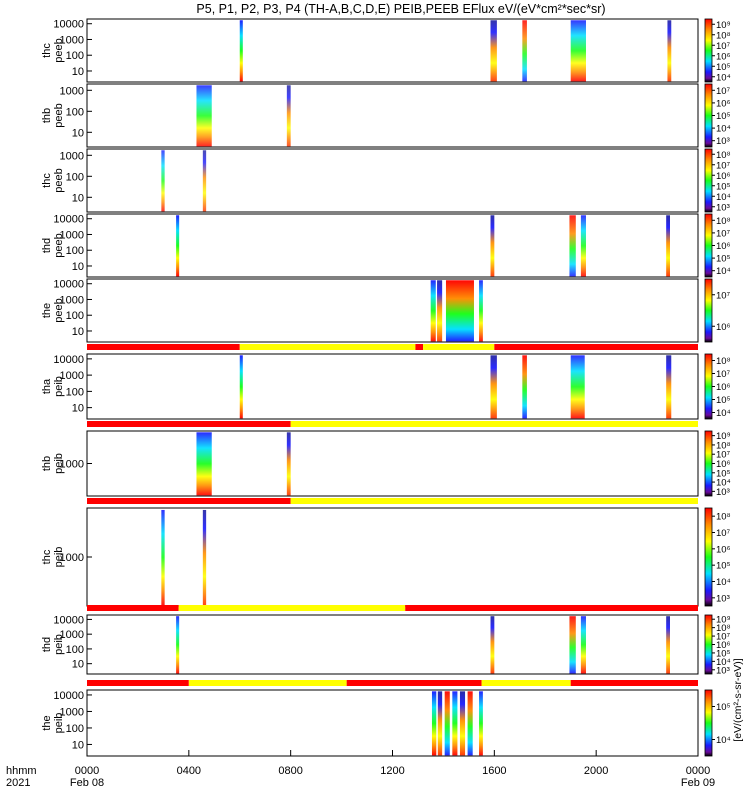  What do you see at coordinates (18, 783) in the screenshot?
I see `time-axis-row-label-year: 2021` at bounding box center [18, 783].